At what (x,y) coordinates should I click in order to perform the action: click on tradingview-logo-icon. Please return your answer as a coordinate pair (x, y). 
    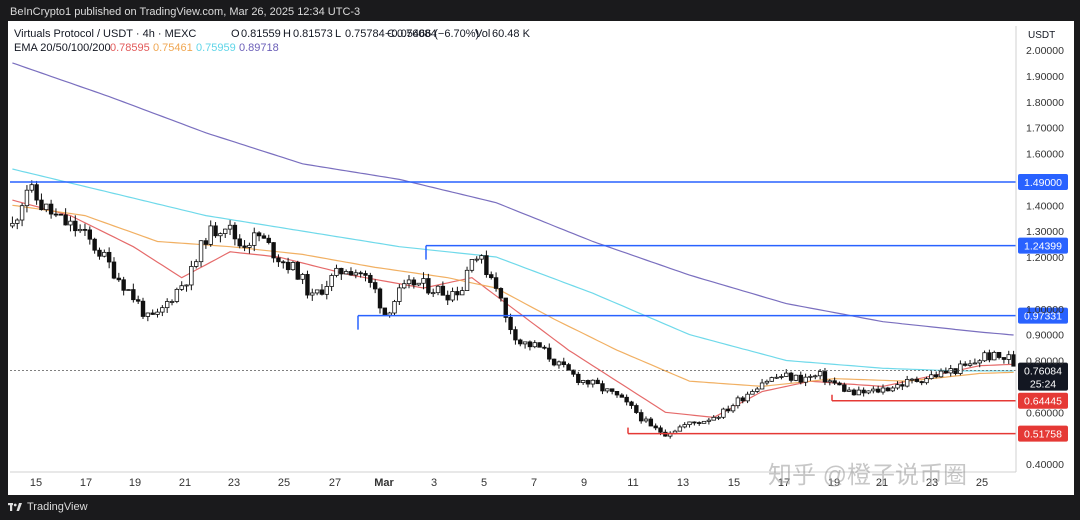
    Looking at the image, I should click on (15, 507).